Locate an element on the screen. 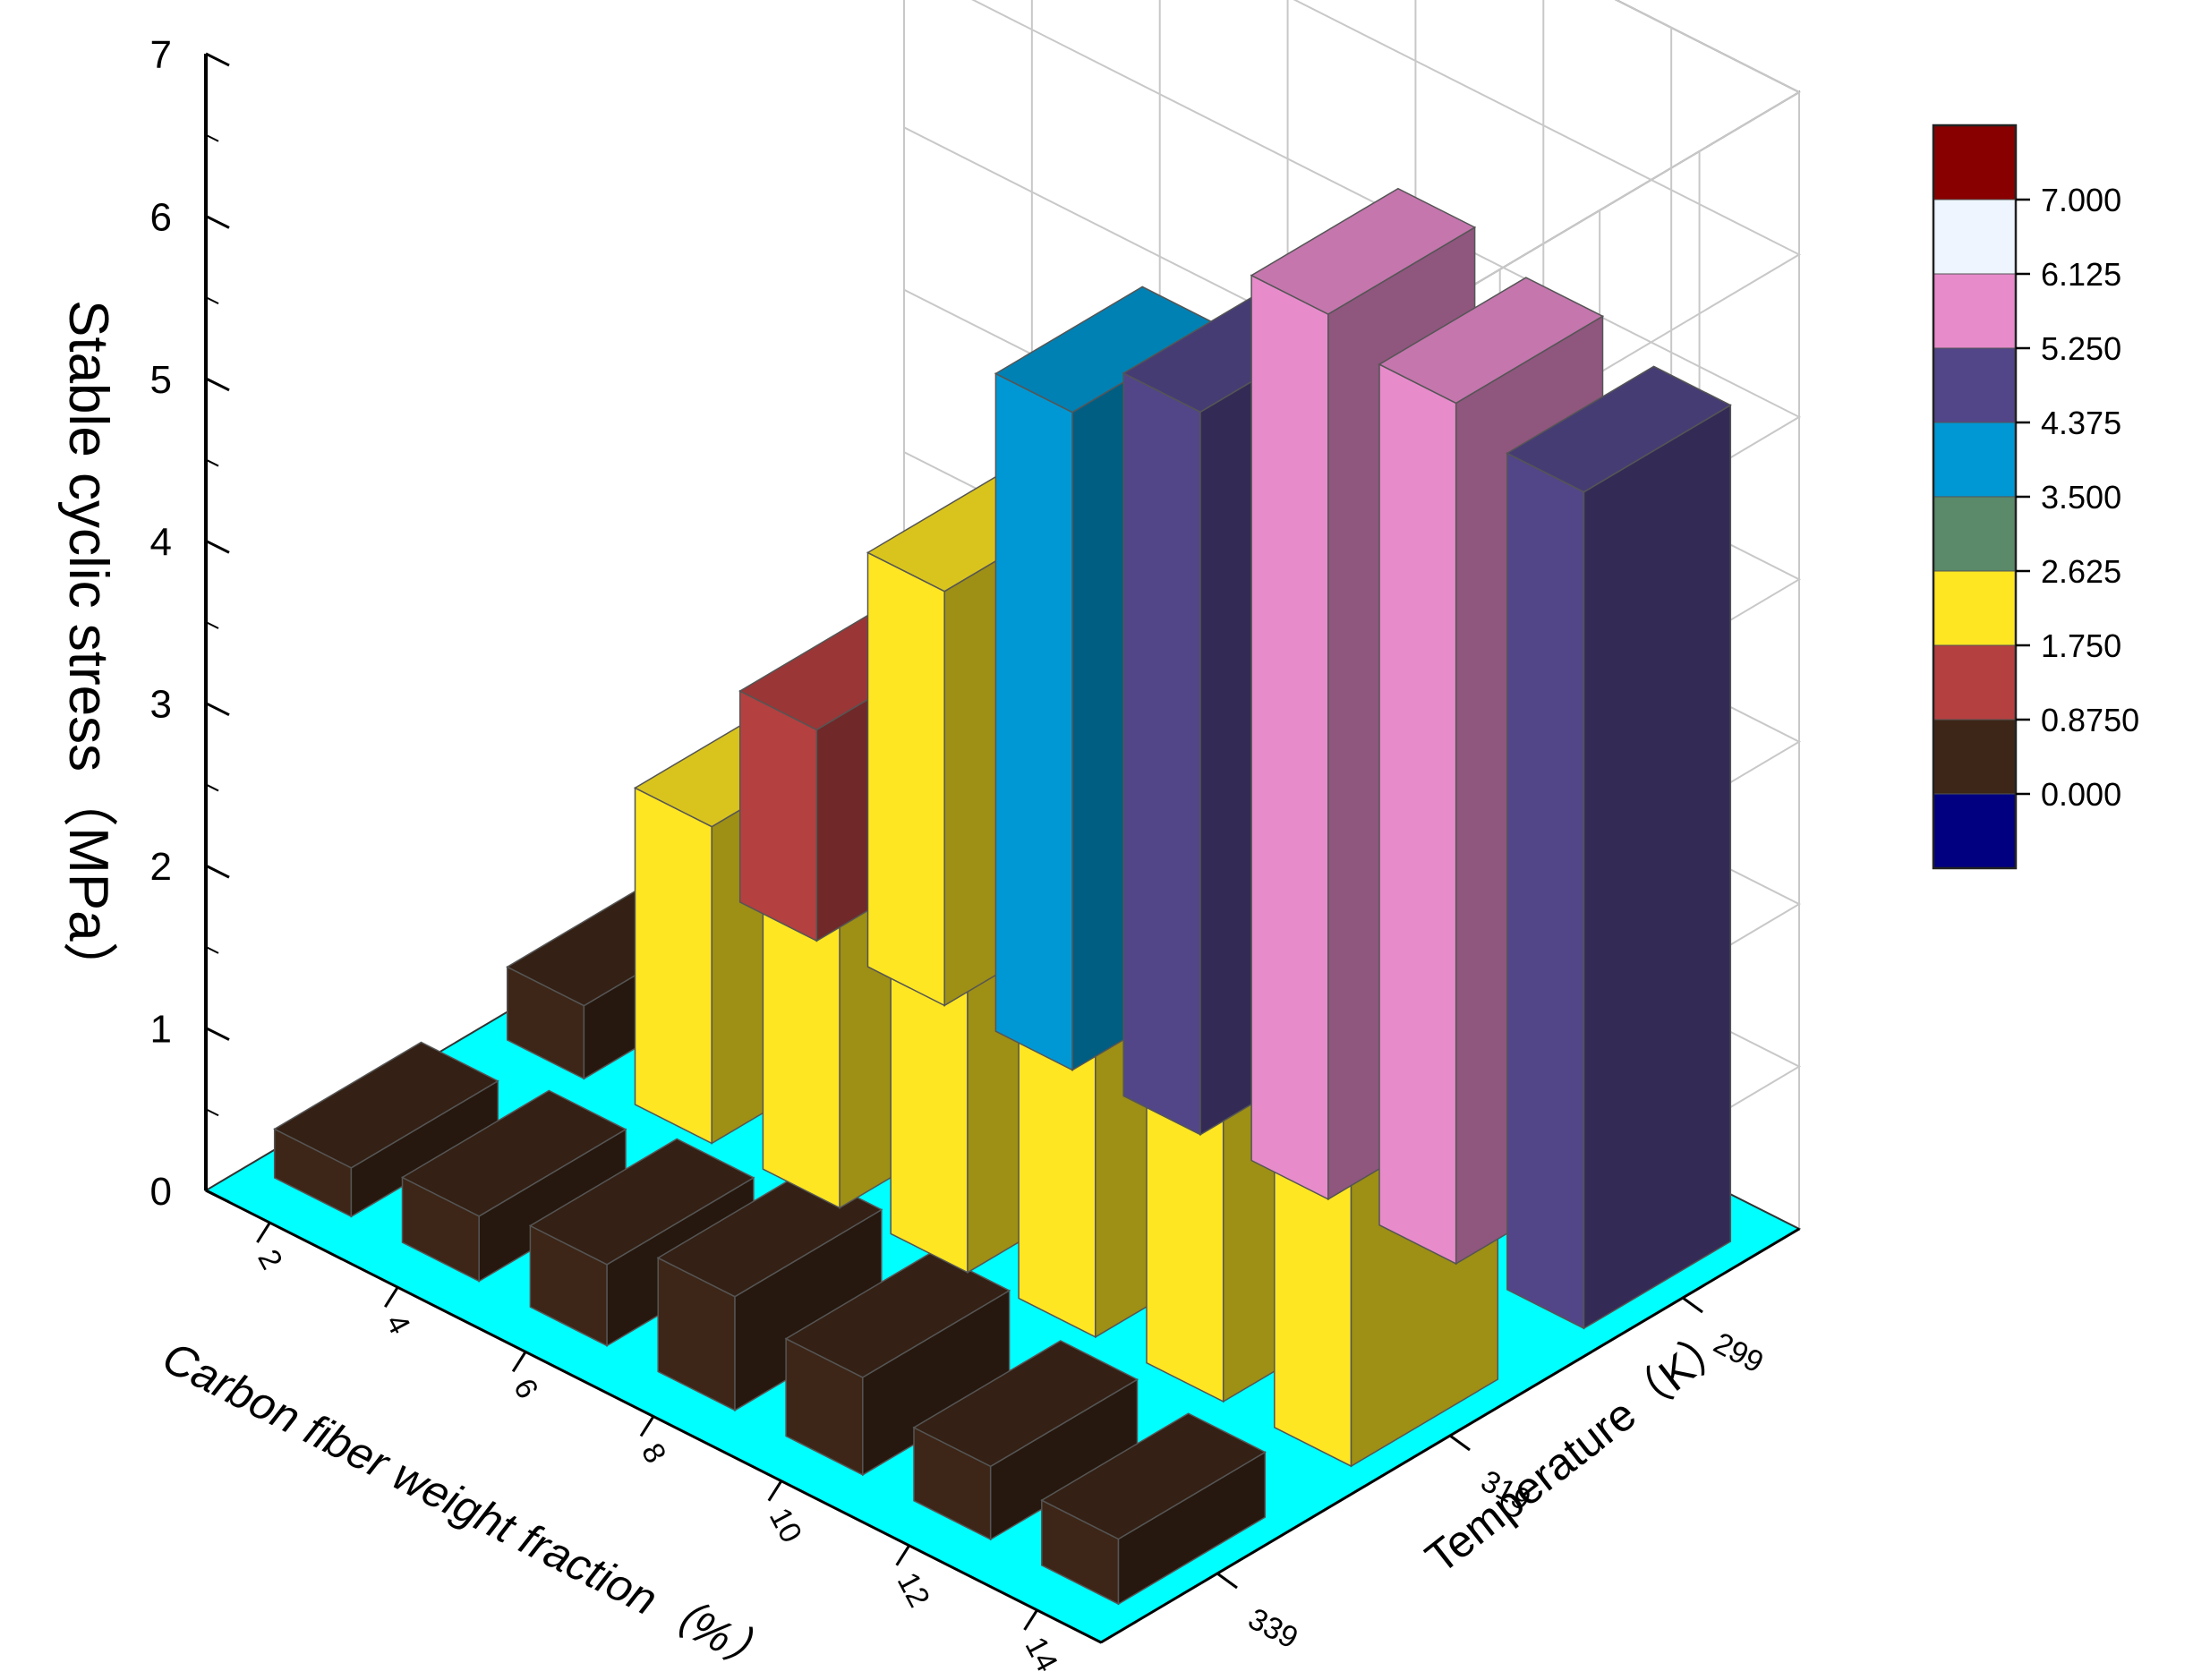  legend-level-label: 5.250 is located at coordinates (2081, 348).